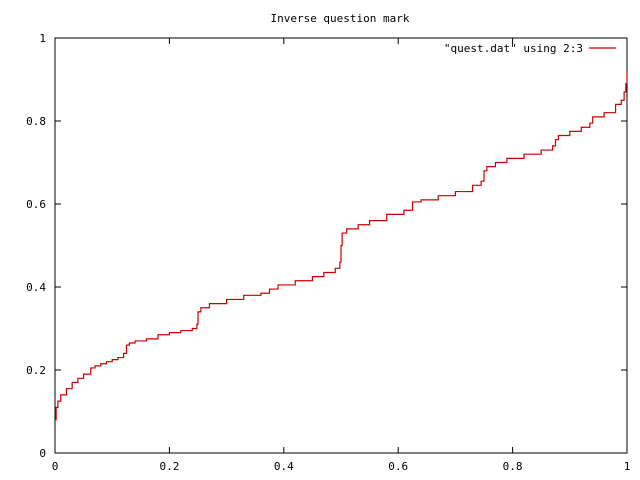 The image size is (640, 480). Describe the element at coordinates (36, 370) in the screenshot. I see `y-tick-label: 0.2` at that location.